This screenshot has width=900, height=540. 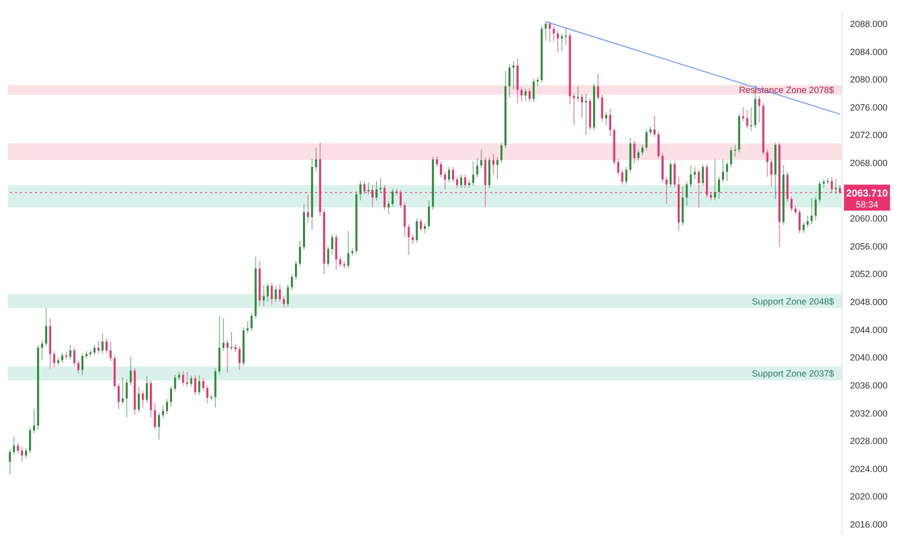 I want to click on text: 58:34, so click(x=867, y=205).